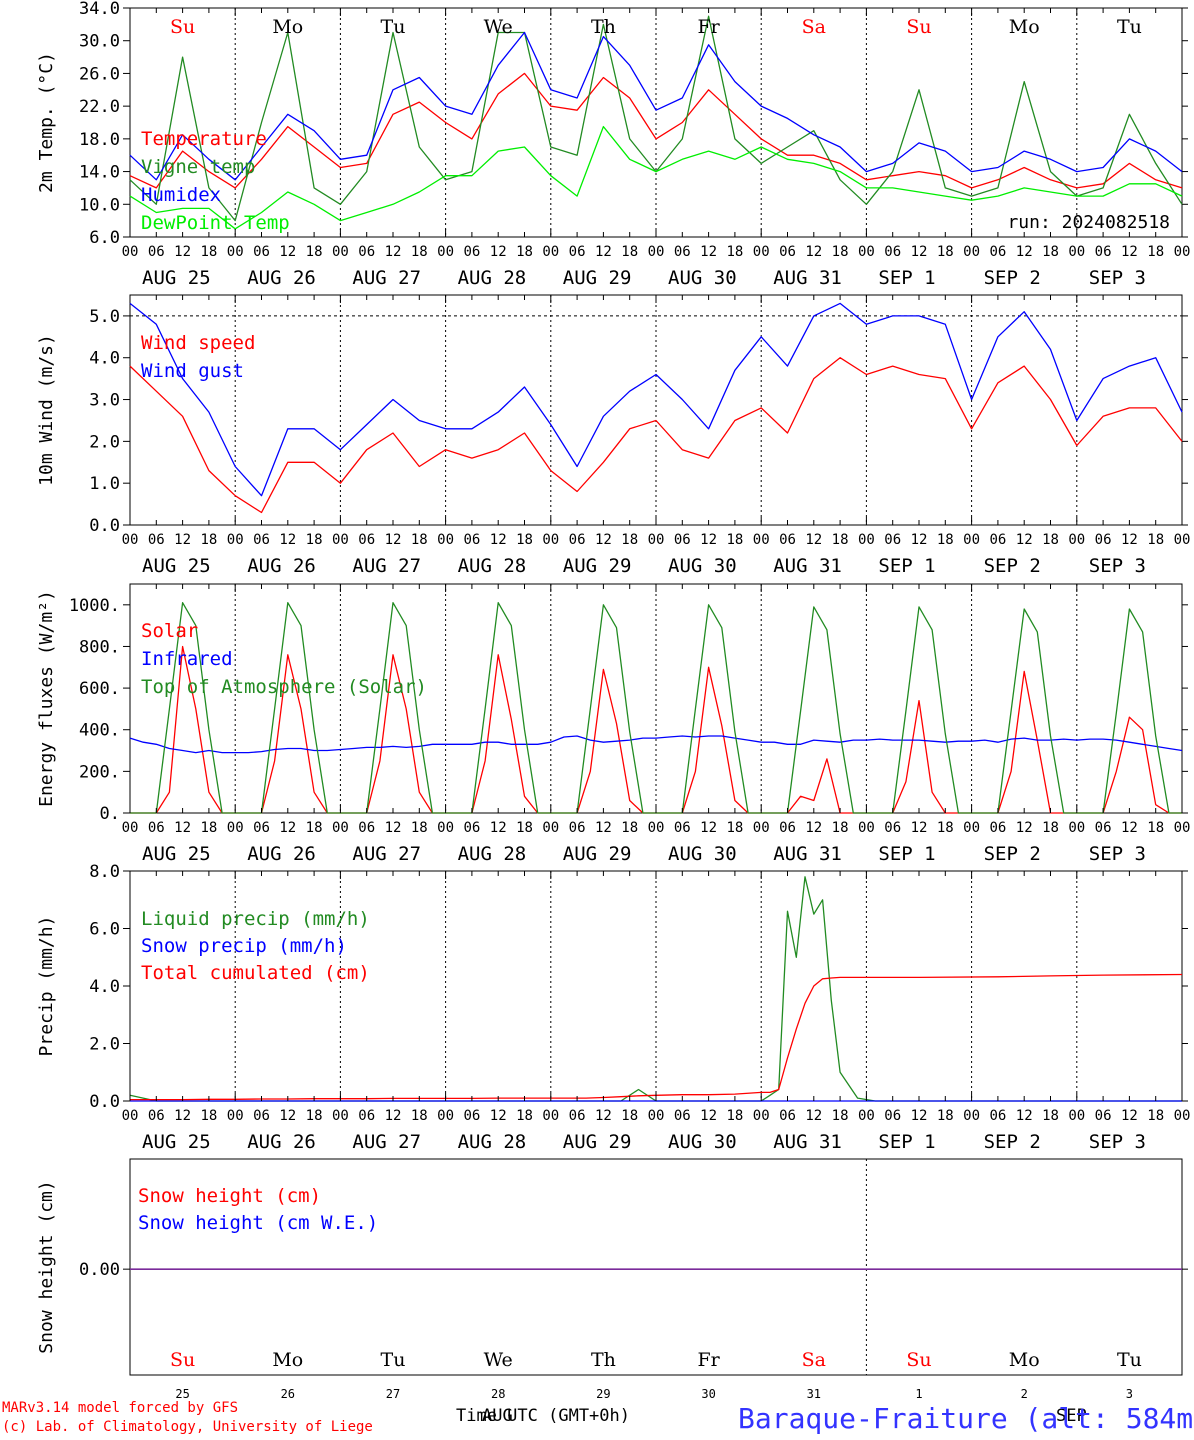  Describe the element at coordinates (1012, 566) in the screenshot. I see `date-label: SEP 2` at that location.